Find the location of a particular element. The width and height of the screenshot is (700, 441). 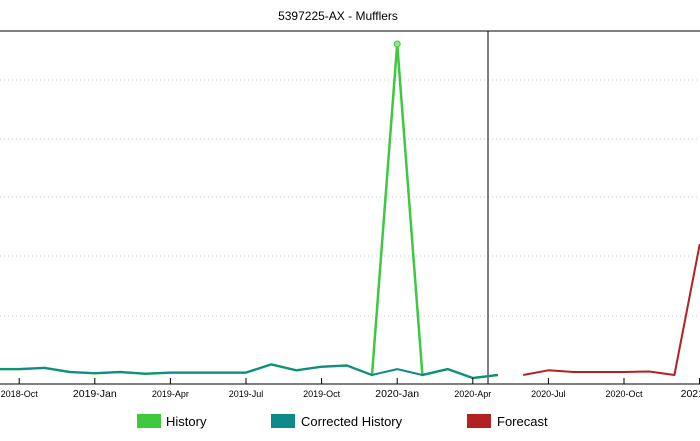

x-tick-label: 2019-Jan is located at coordinates (95, 394).